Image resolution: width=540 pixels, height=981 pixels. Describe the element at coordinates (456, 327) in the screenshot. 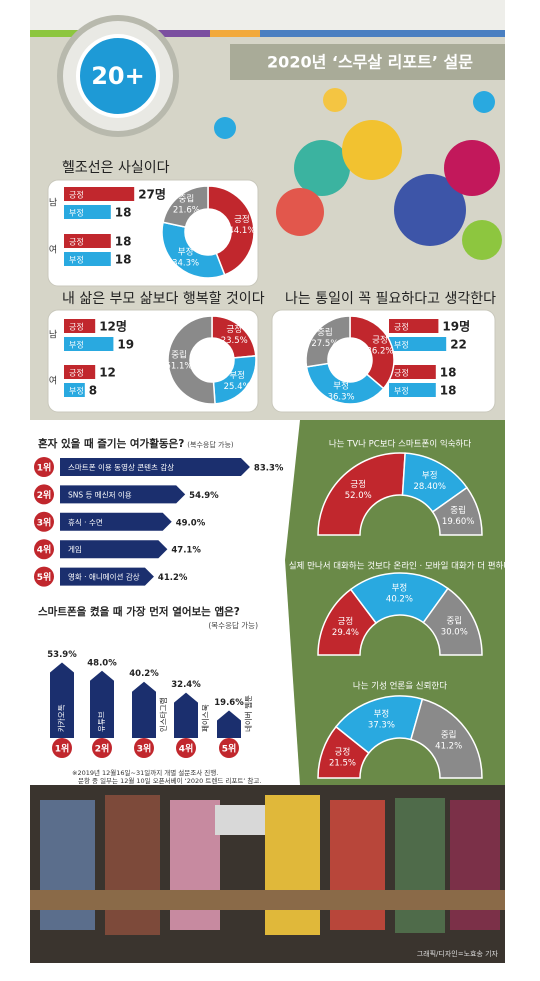

I see `value-label: 19명` at that location.